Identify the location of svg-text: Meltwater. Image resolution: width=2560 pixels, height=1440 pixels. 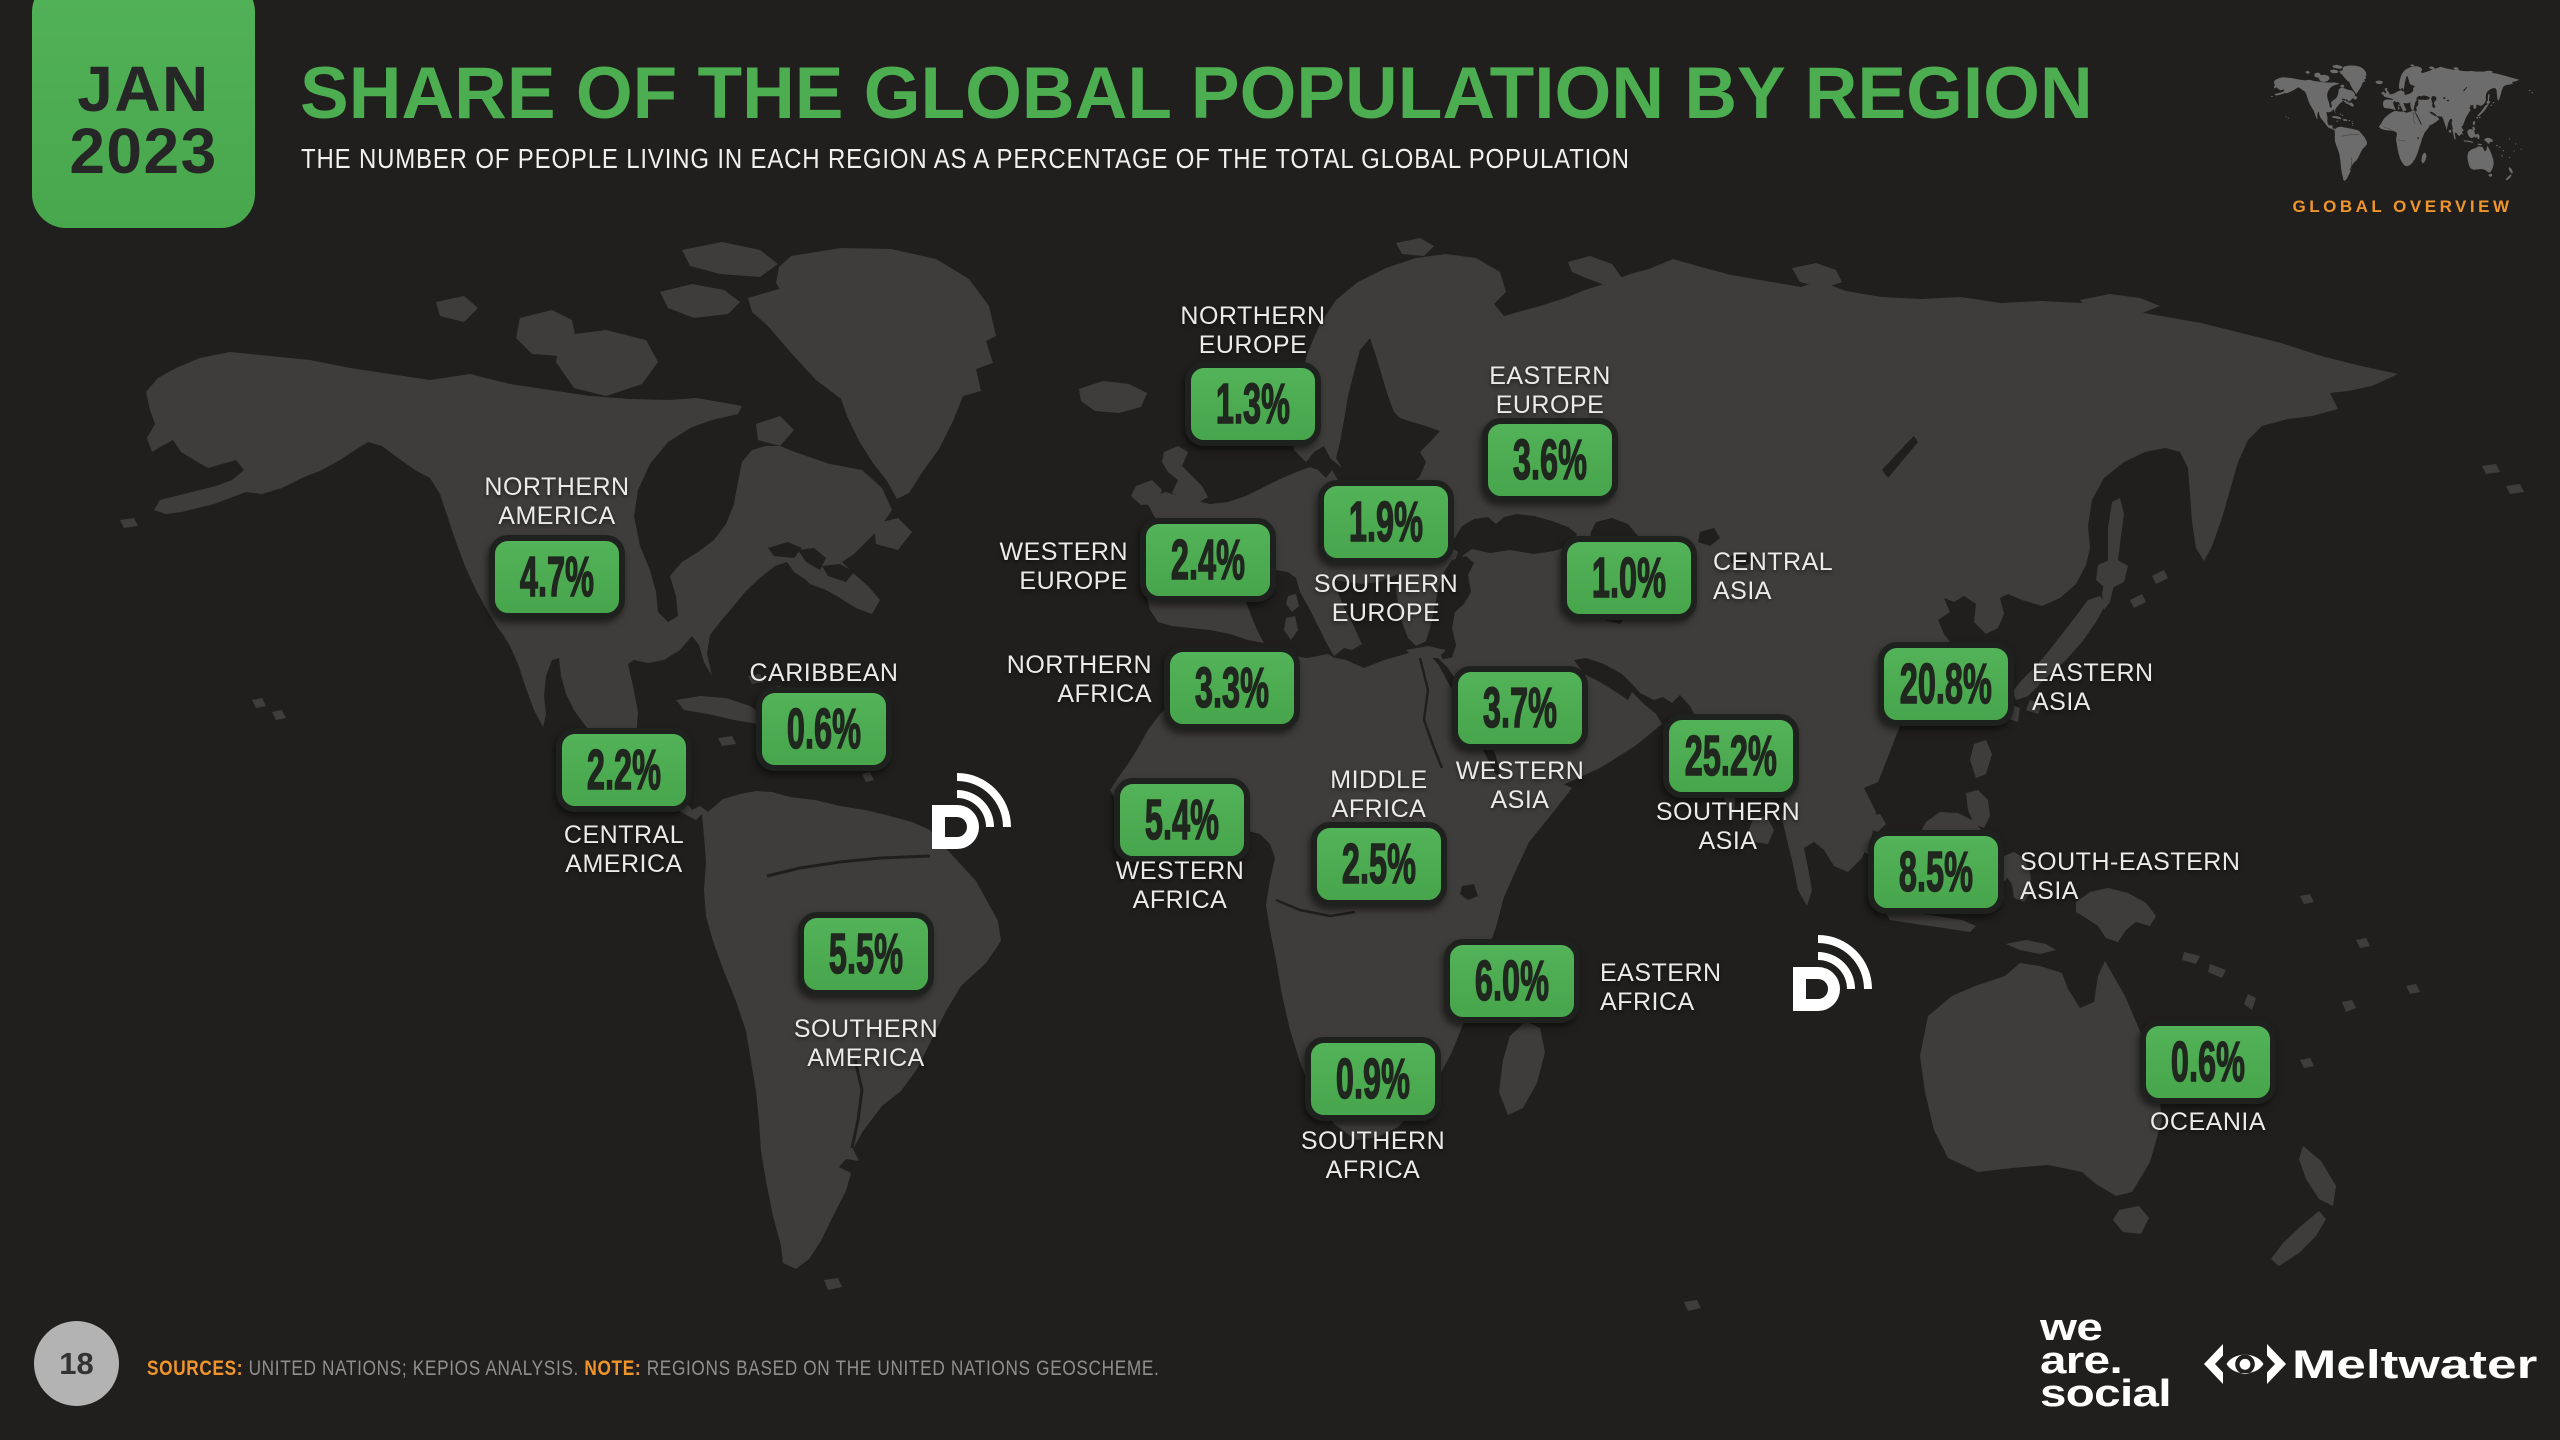
(2414, 1363).